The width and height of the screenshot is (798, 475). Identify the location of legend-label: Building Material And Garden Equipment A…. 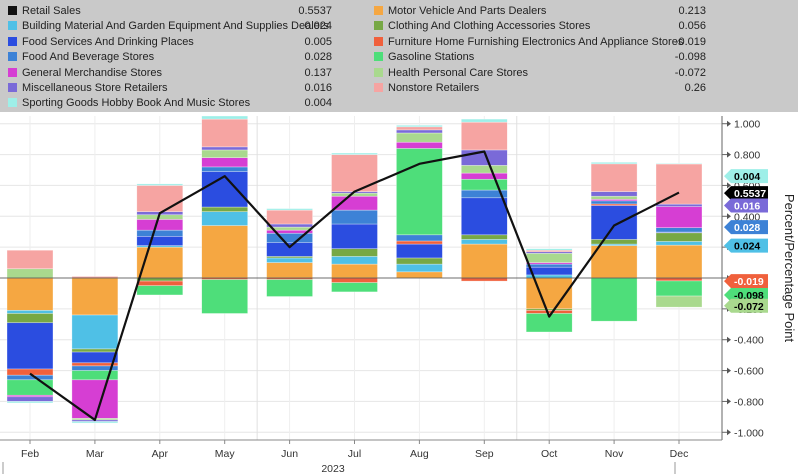
(175, 26).